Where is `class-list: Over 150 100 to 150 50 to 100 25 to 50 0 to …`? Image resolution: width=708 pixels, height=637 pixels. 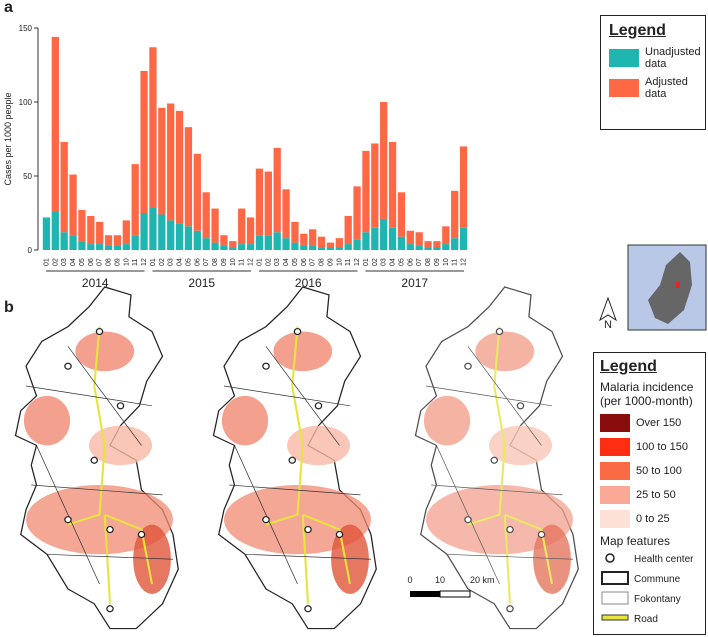 class-list: Over 150 100 to 150 50 to 100 25 to 50 0 to … is located at coordinates (649, 471).